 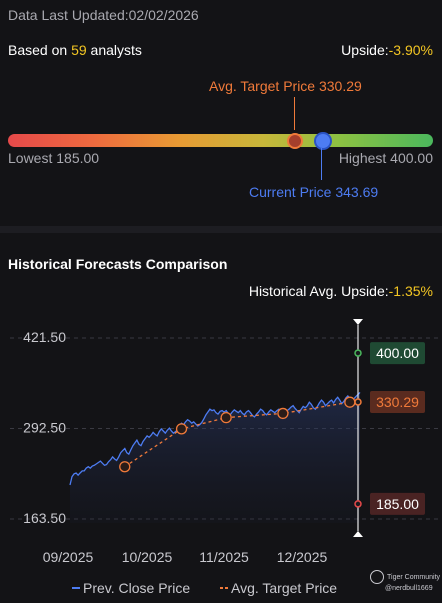 I want to click on section-divider, so click(x=221, y=229).